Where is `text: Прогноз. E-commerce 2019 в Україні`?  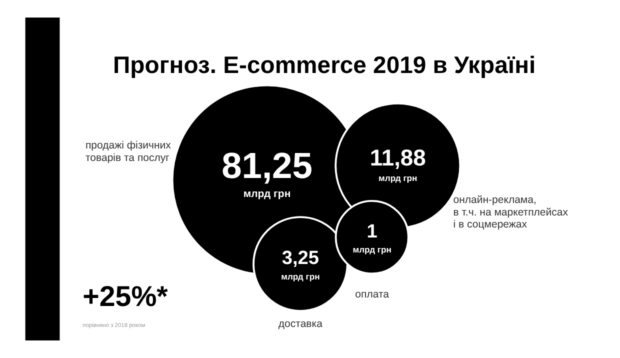
text: Прогноз. E-commerce 2019 в Україні is located at coordinates (324, 65).